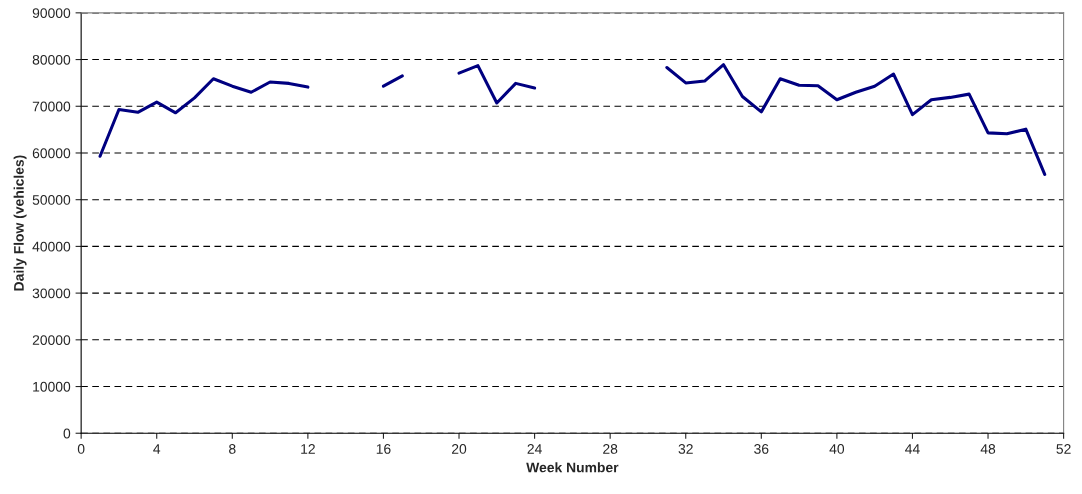 The height and width of the screenshot is (494, 1082). Describe the element at coordinates (51, 153) in the screenshot. I see `y-tick-label: 60000` at that location.